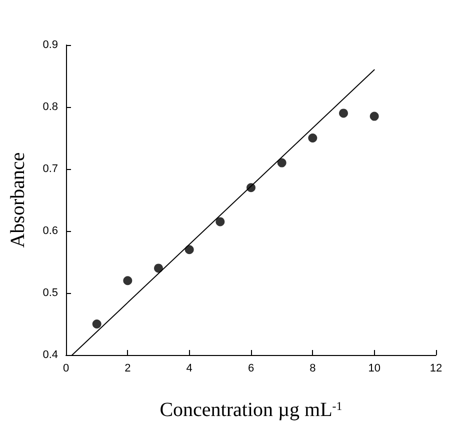 Image resolution: width=474 pixels, height=428 pixels. What do you see at coordinates (50, 355) in the screenshot?
I see `y-tick-label: 0.4` at bounding box center [50, 355].